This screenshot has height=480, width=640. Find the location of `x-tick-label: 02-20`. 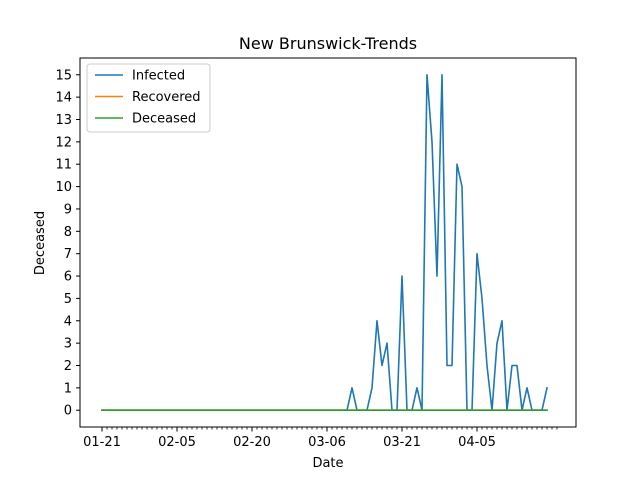

x-tick-label: 02-20 is located at coordinates (252, 442).